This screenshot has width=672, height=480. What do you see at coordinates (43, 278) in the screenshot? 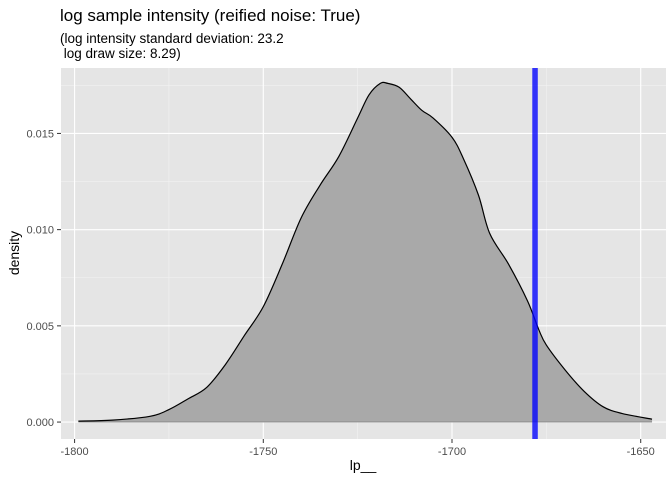
I see `y-axis-ticks: 0.000 0.005 0.010 0.015` at bounding box center [43, 278].